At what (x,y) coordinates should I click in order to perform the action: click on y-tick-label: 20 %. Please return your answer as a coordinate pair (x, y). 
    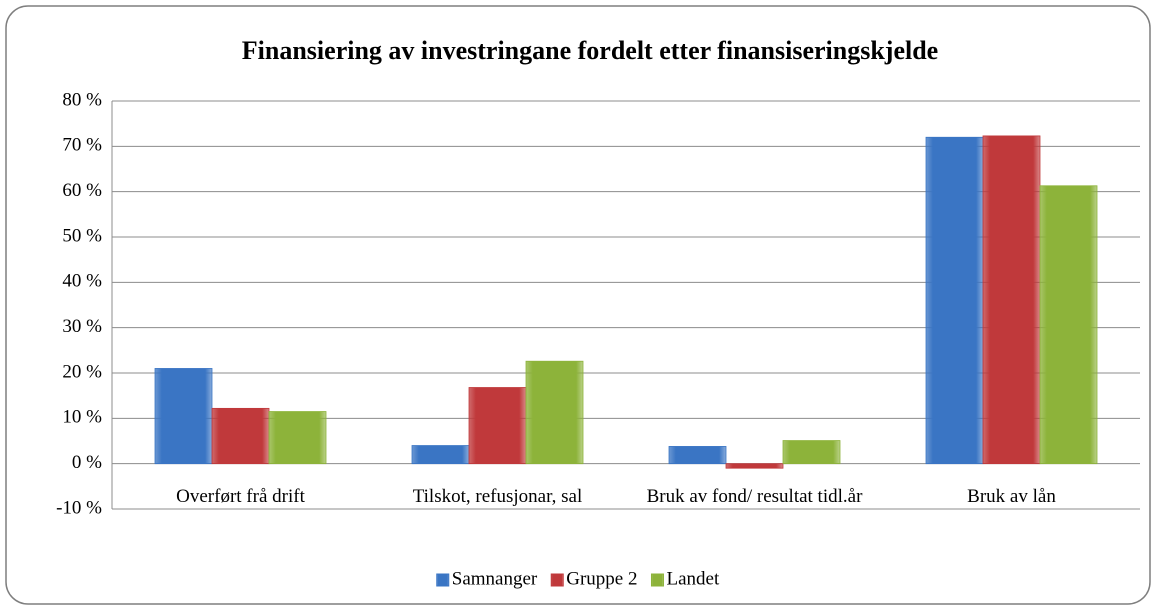
    Looking at the image, I should click on (82, 371).